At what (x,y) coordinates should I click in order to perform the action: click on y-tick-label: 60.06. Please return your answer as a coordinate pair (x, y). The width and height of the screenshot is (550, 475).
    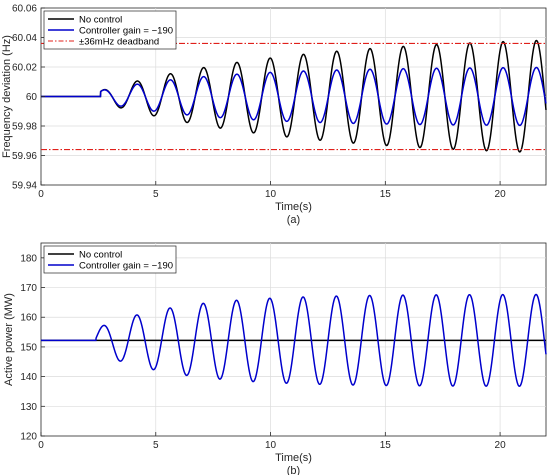
    Looking at the image, I should click on (24, 9).